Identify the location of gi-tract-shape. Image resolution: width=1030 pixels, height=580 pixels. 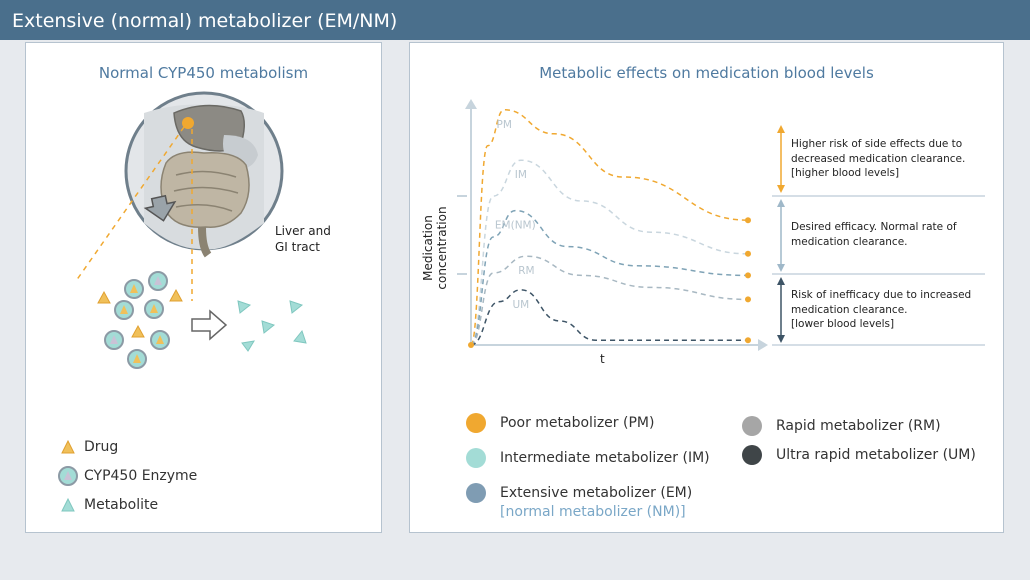
(205, 189).